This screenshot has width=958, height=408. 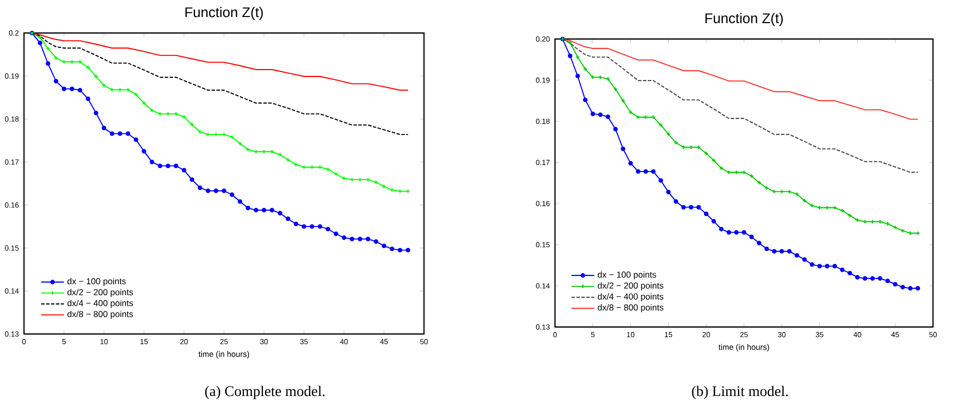 I want to click on text: (b) Limit model., so click(x=740, y=393).